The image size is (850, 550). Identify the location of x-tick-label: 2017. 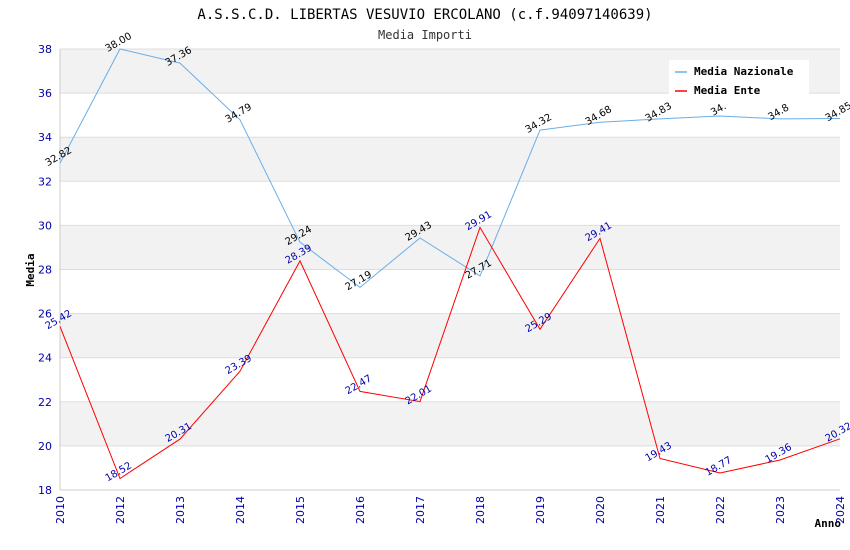
(420, 510).